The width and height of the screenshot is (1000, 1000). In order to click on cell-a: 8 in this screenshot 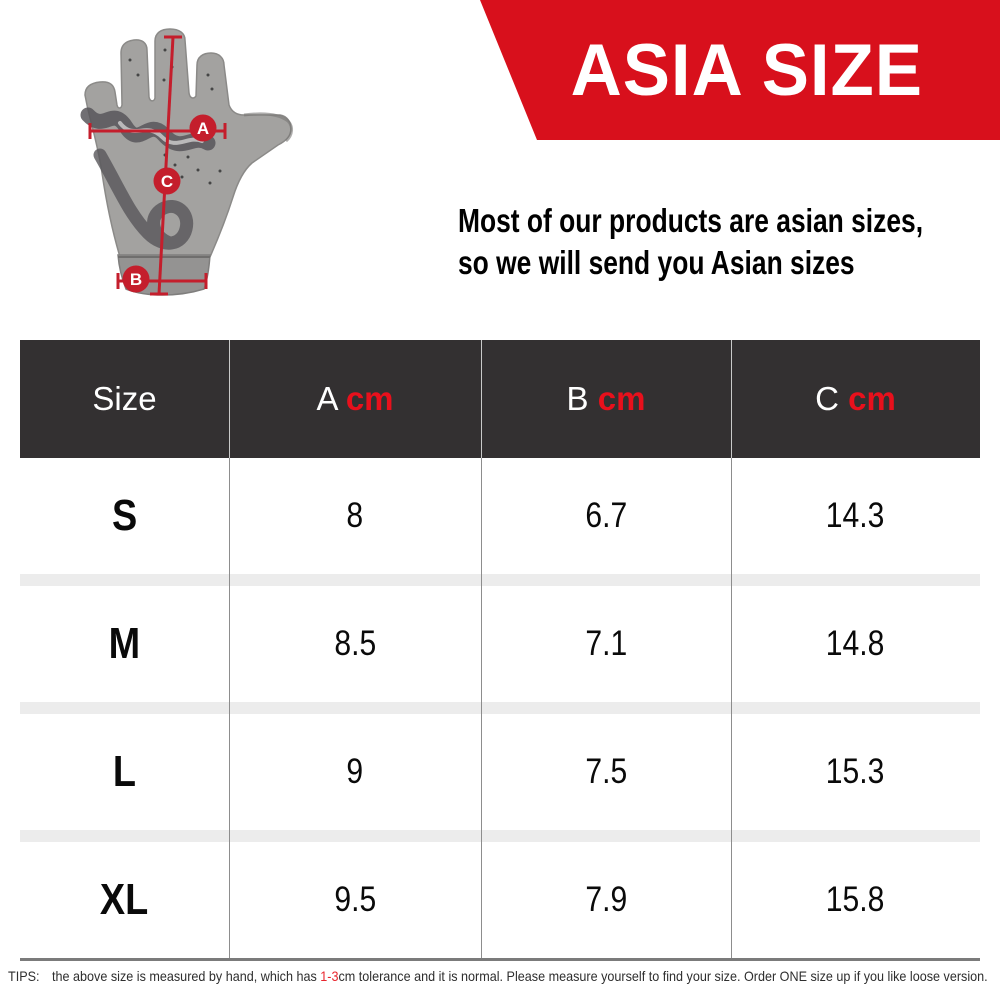, I will do `click(355, 516)`.